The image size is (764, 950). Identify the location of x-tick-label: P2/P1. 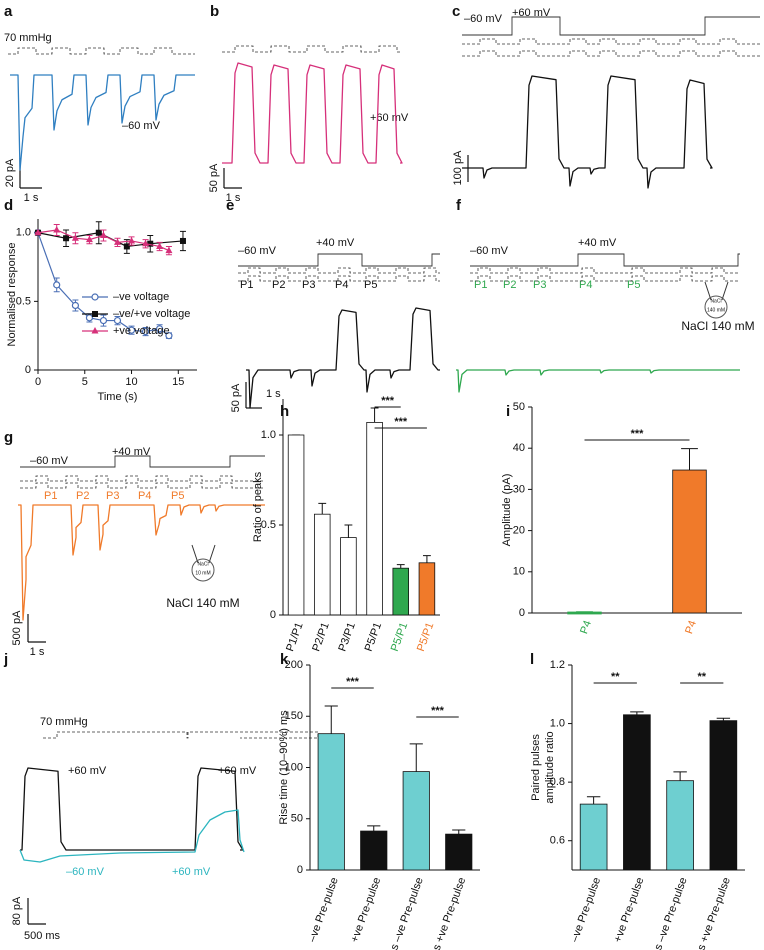
(321, 637).